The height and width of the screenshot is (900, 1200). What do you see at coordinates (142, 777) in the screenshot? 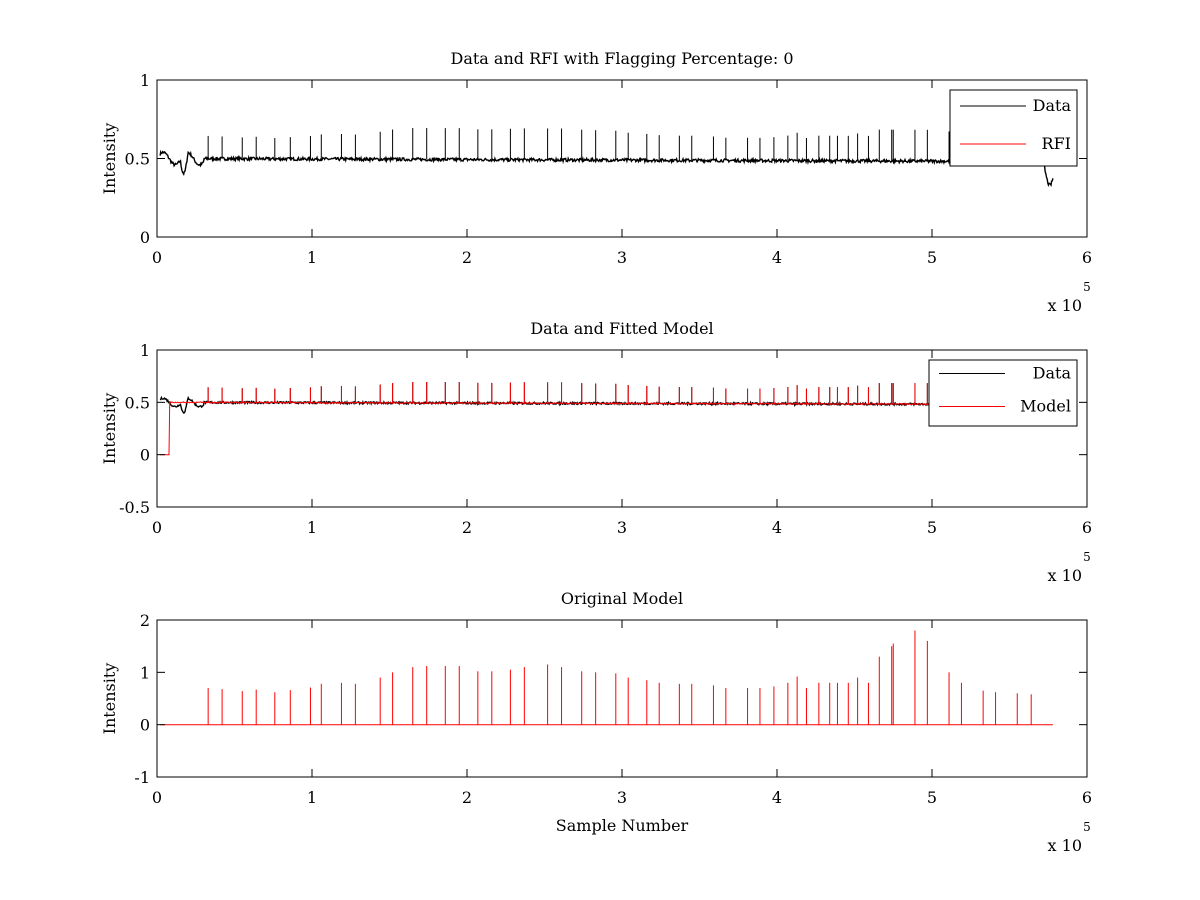
I see `y-tick-label: -1` at bounding box center [142, 777].